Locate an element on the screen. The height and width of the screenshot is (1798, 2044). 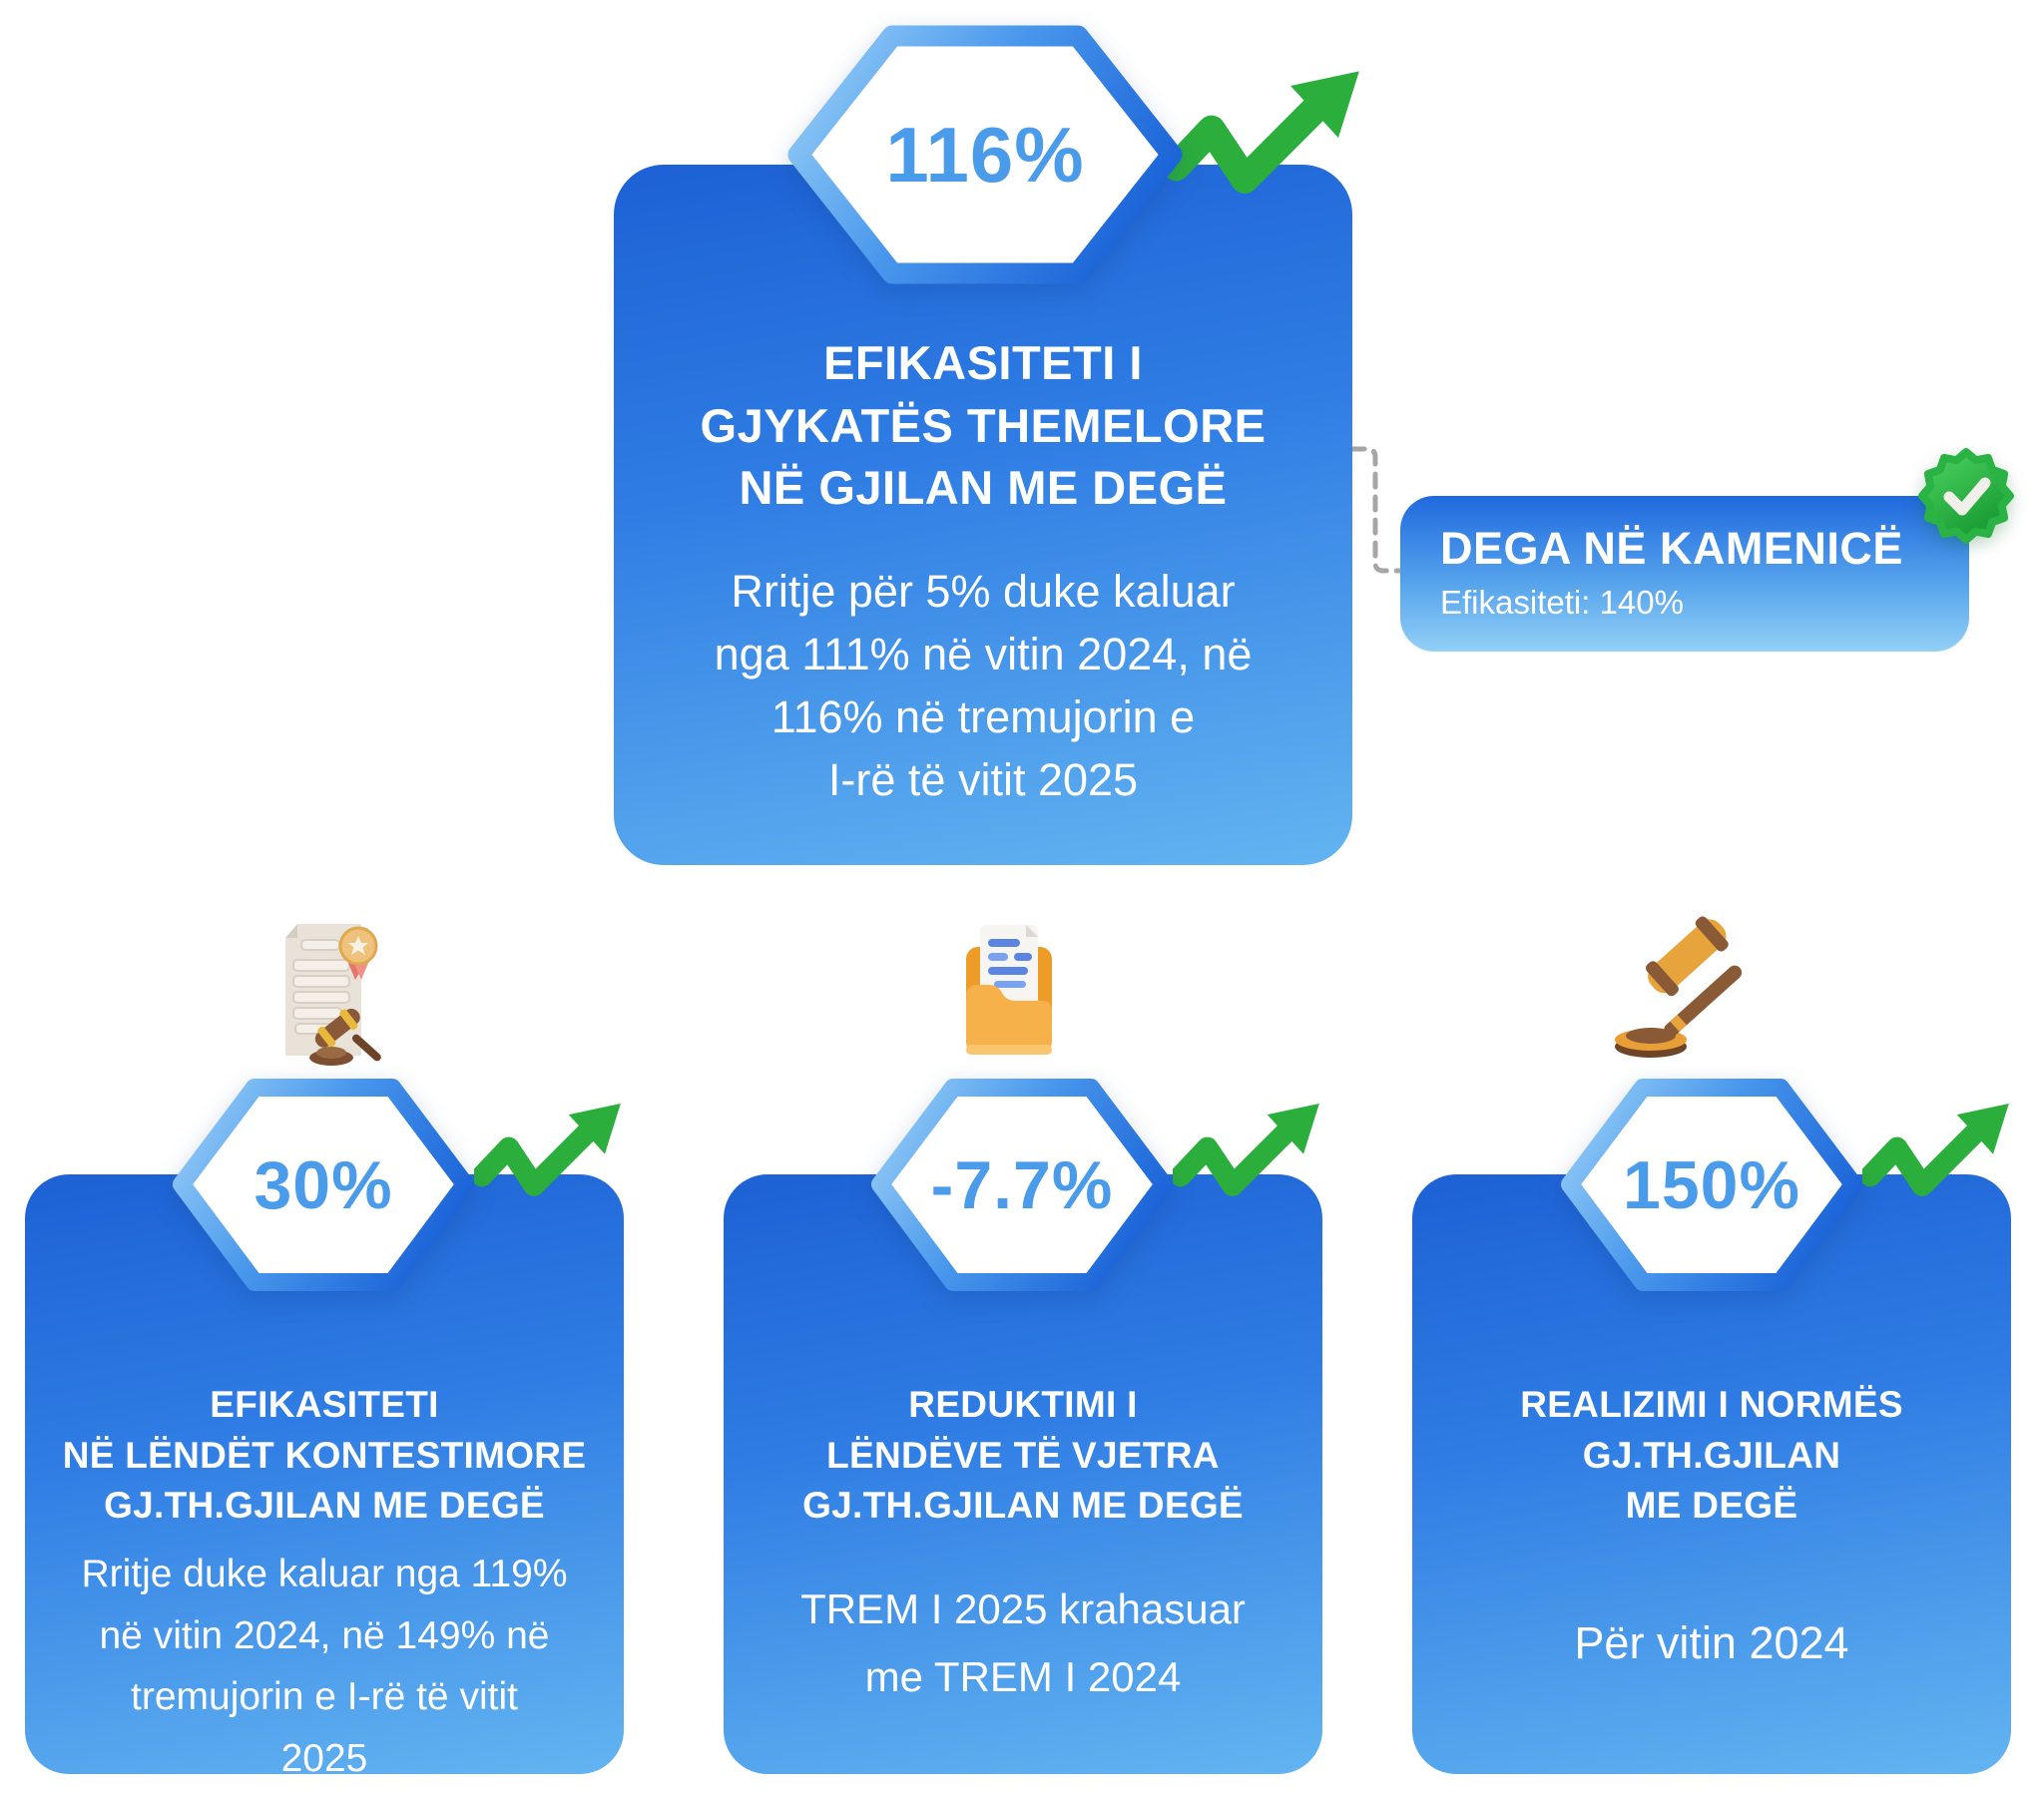
stat-percentage-value: 30% is located at coordinates (323, 1184).